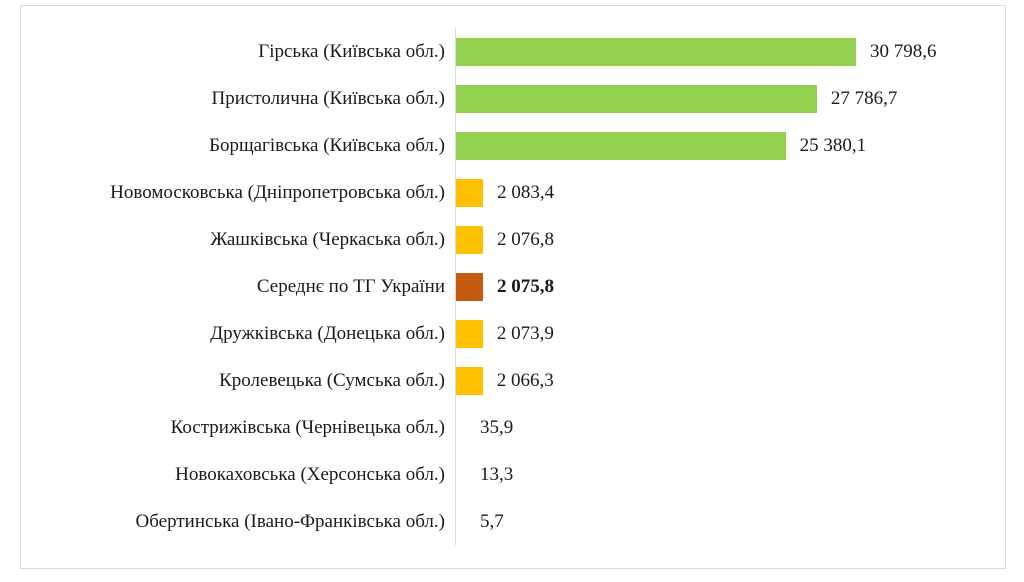  I want to click on value-label: 30 798,6, so click(903, 51).